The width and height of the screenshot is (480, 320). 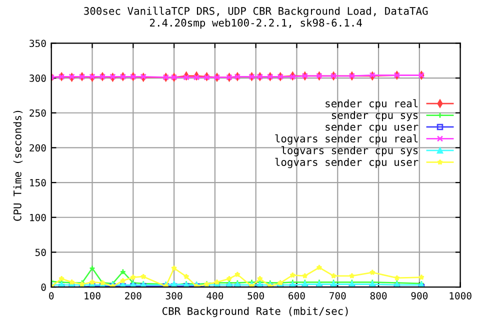 I want to click on legend-label: sender cpu user, so click(x=372, y=127).